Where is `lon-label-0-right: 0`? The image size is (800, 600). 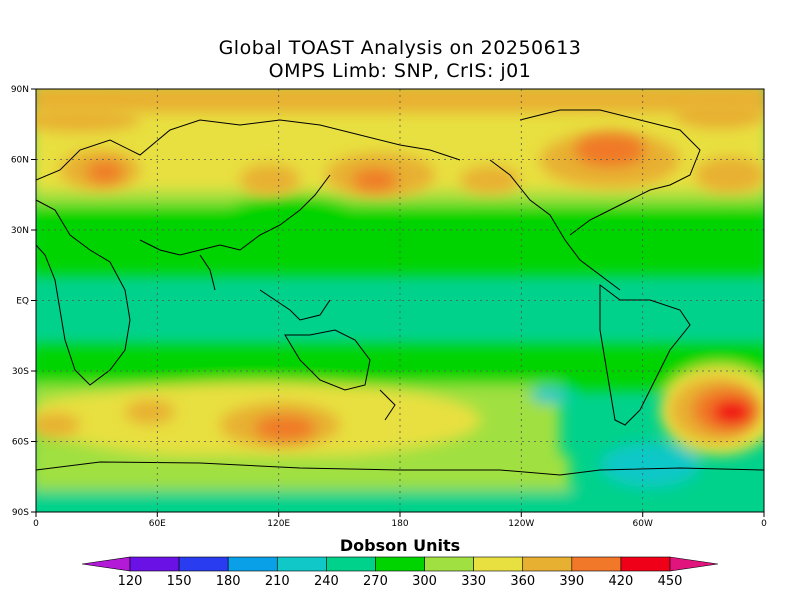
lon-label-0-right: 0 is located at coordinates (764, 524).